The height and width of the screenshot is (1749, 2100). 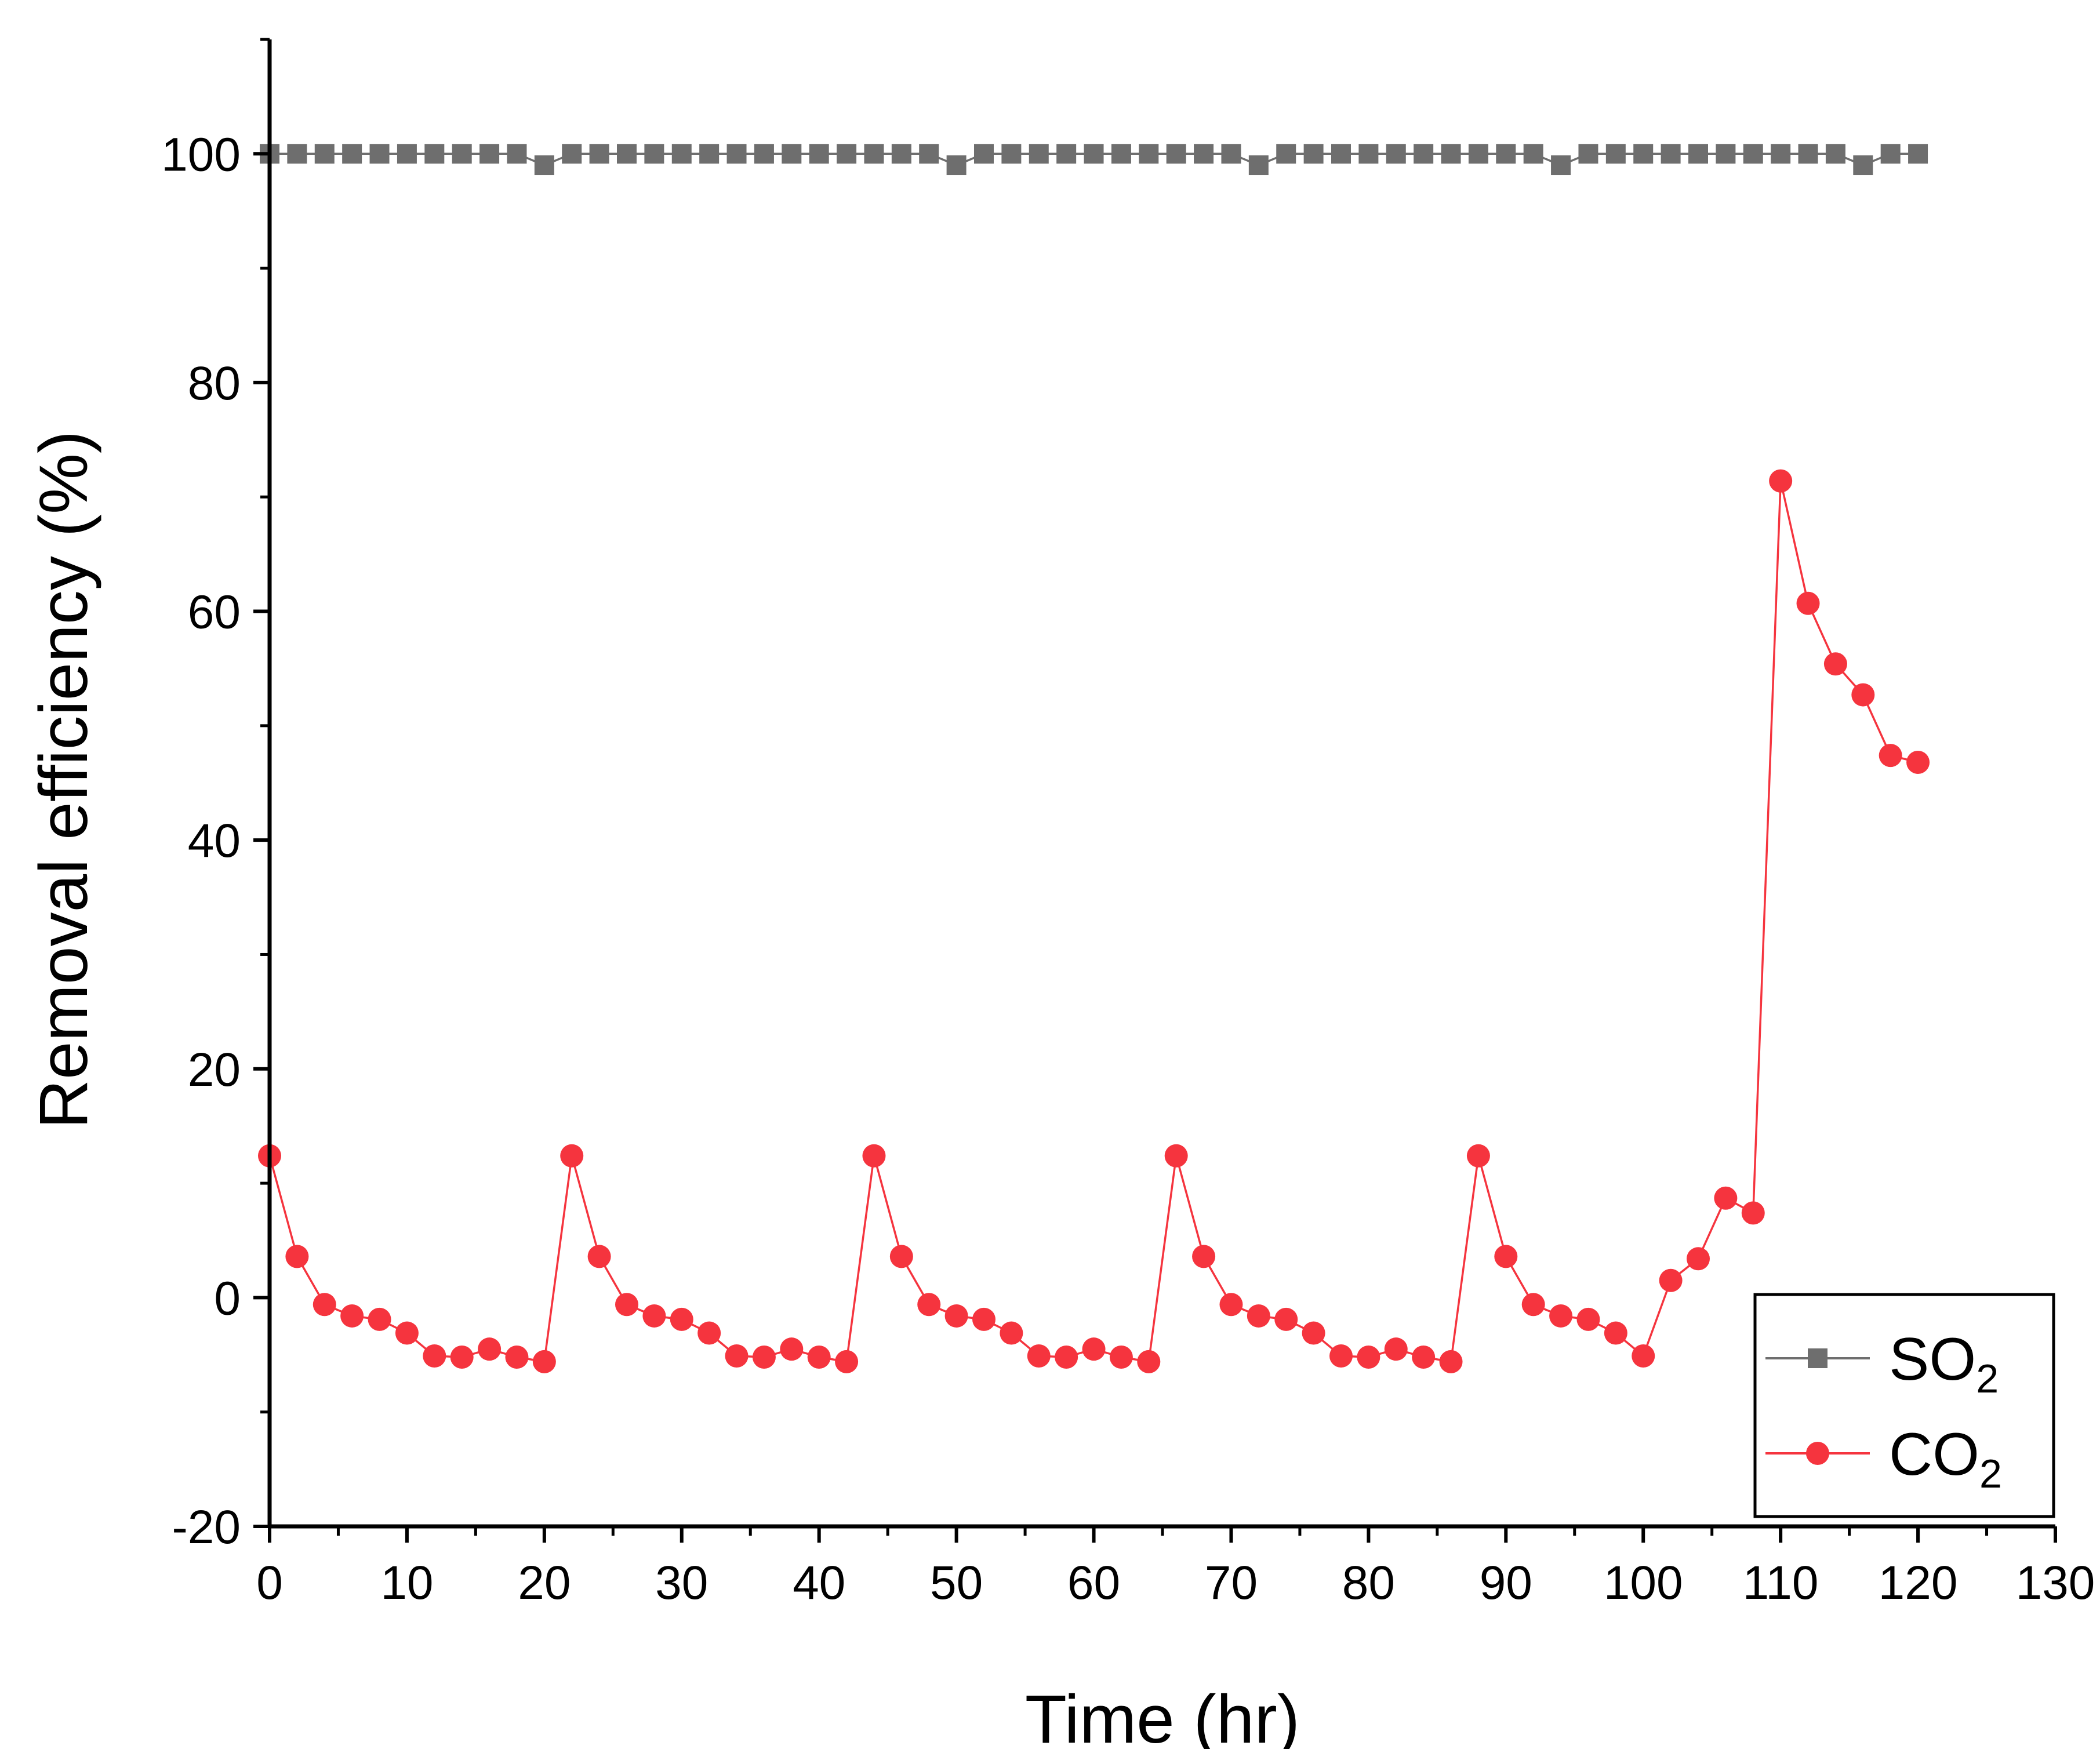 What do you see at coordinates (2055, 1583) in the screenshot?
I see `x-tick-label: 130` at bounding box center [2055, 1583].